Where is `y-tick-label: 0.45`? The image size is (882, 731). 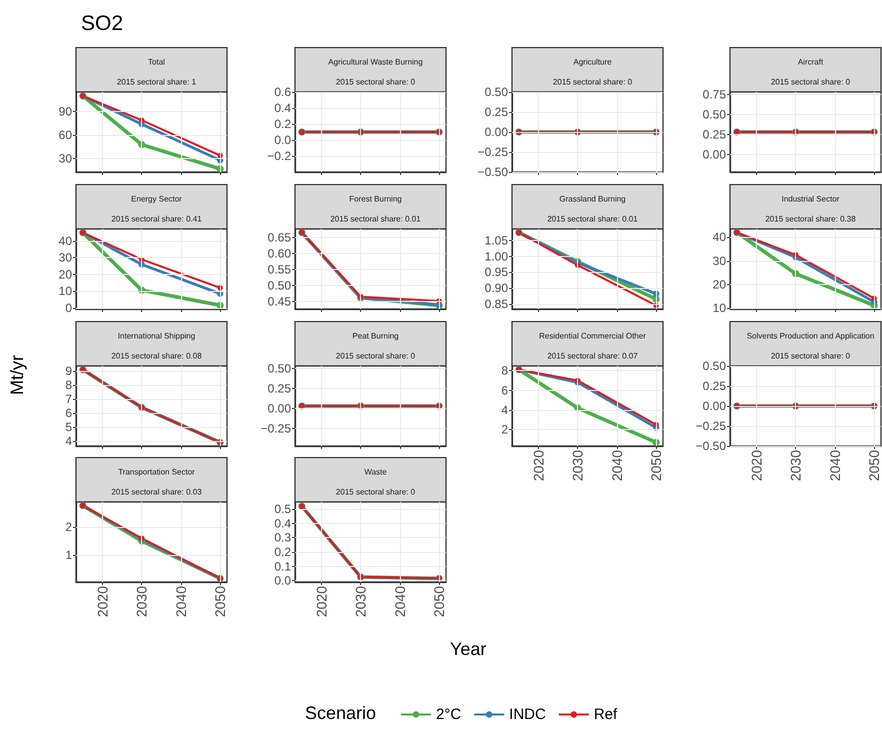 y-tick-label: 0.45 is located at coordinates (280, 301).